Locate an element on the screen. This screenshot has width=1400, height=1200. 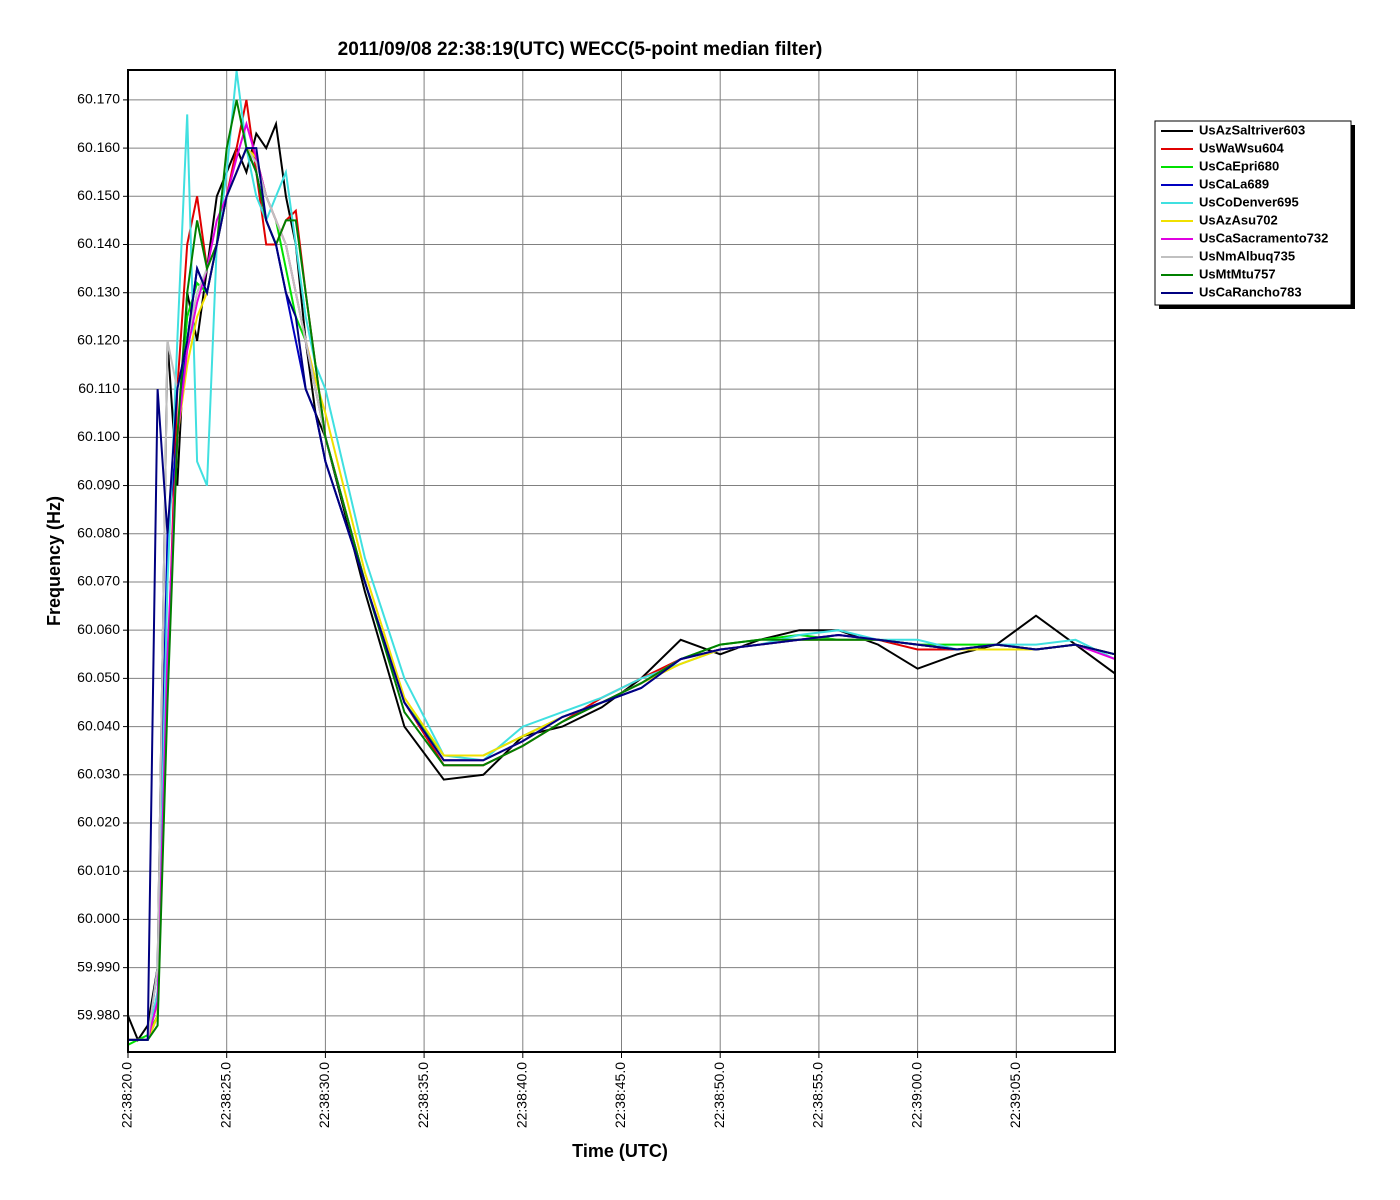
y-tick-label: 60.110 is located at coordinates (99, 388).